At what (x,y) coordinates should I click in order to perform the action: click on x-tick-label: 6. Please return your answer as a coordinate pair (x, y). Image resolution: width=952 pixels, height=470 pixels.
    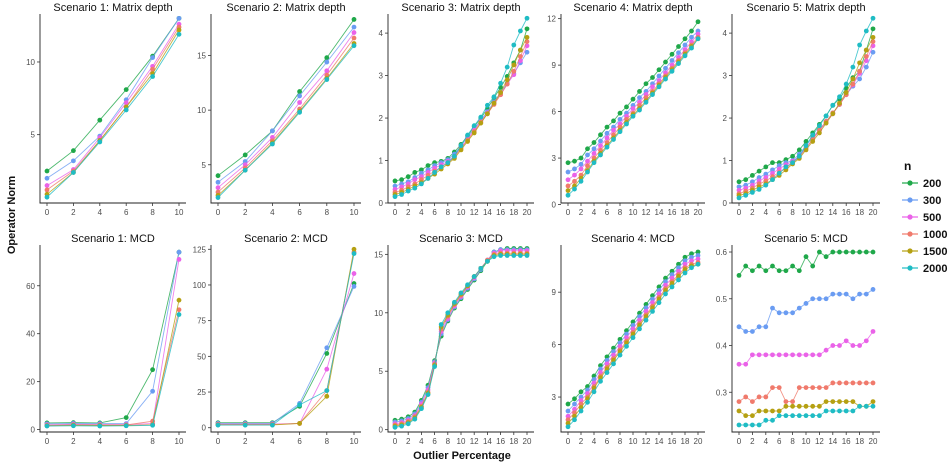
    Looking at the image, I should click on (299, 441).